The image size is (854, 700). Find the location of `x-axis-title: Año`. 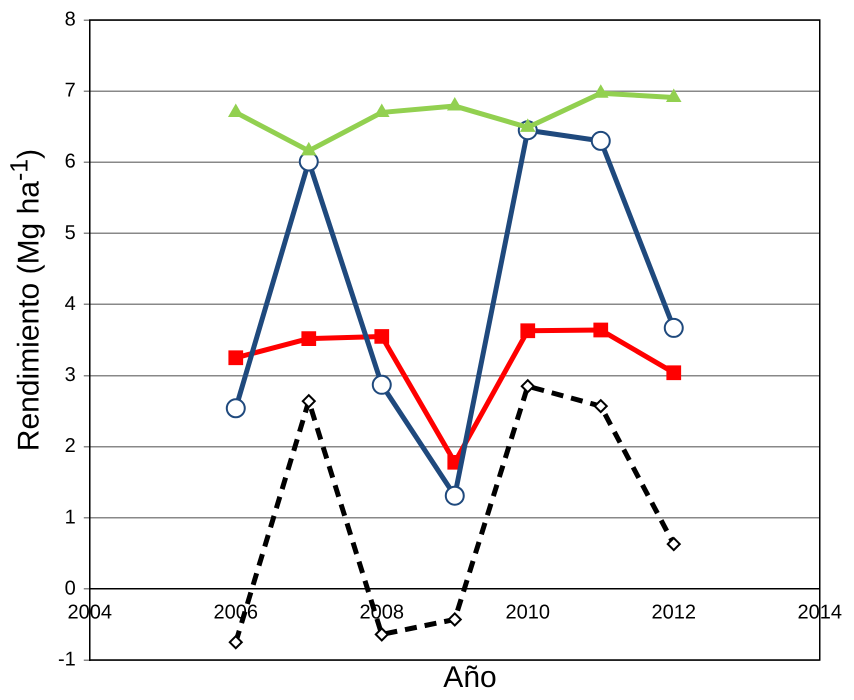

x-axis-title: Año is located at coordinates (470, 678).